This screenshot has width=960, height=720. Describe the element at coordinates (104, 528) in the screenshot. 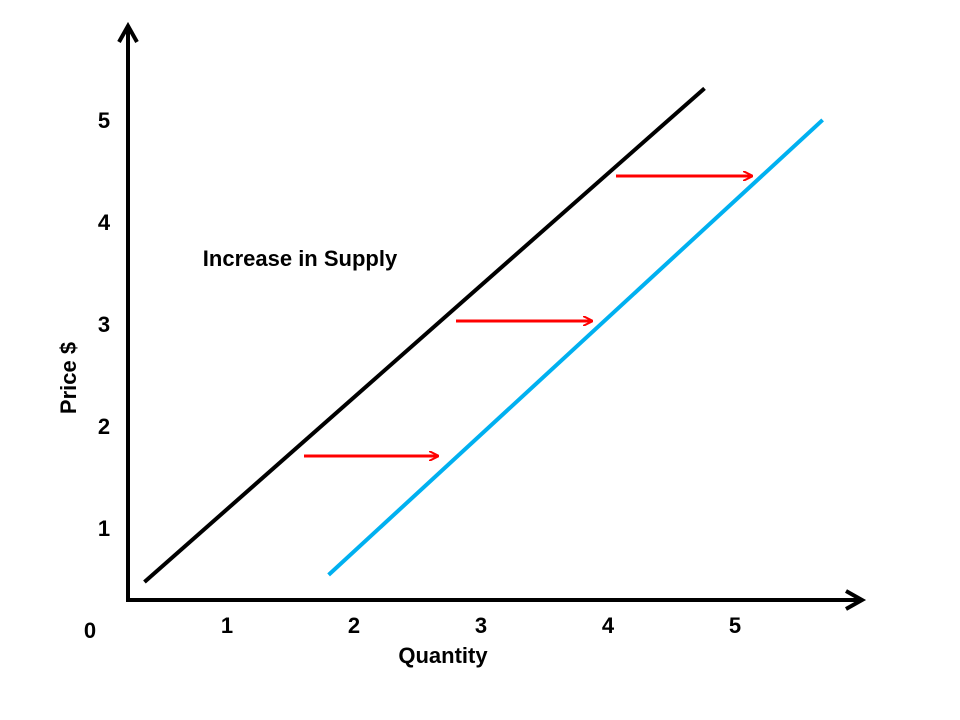

I see `y-tick-label: 1` at that location.